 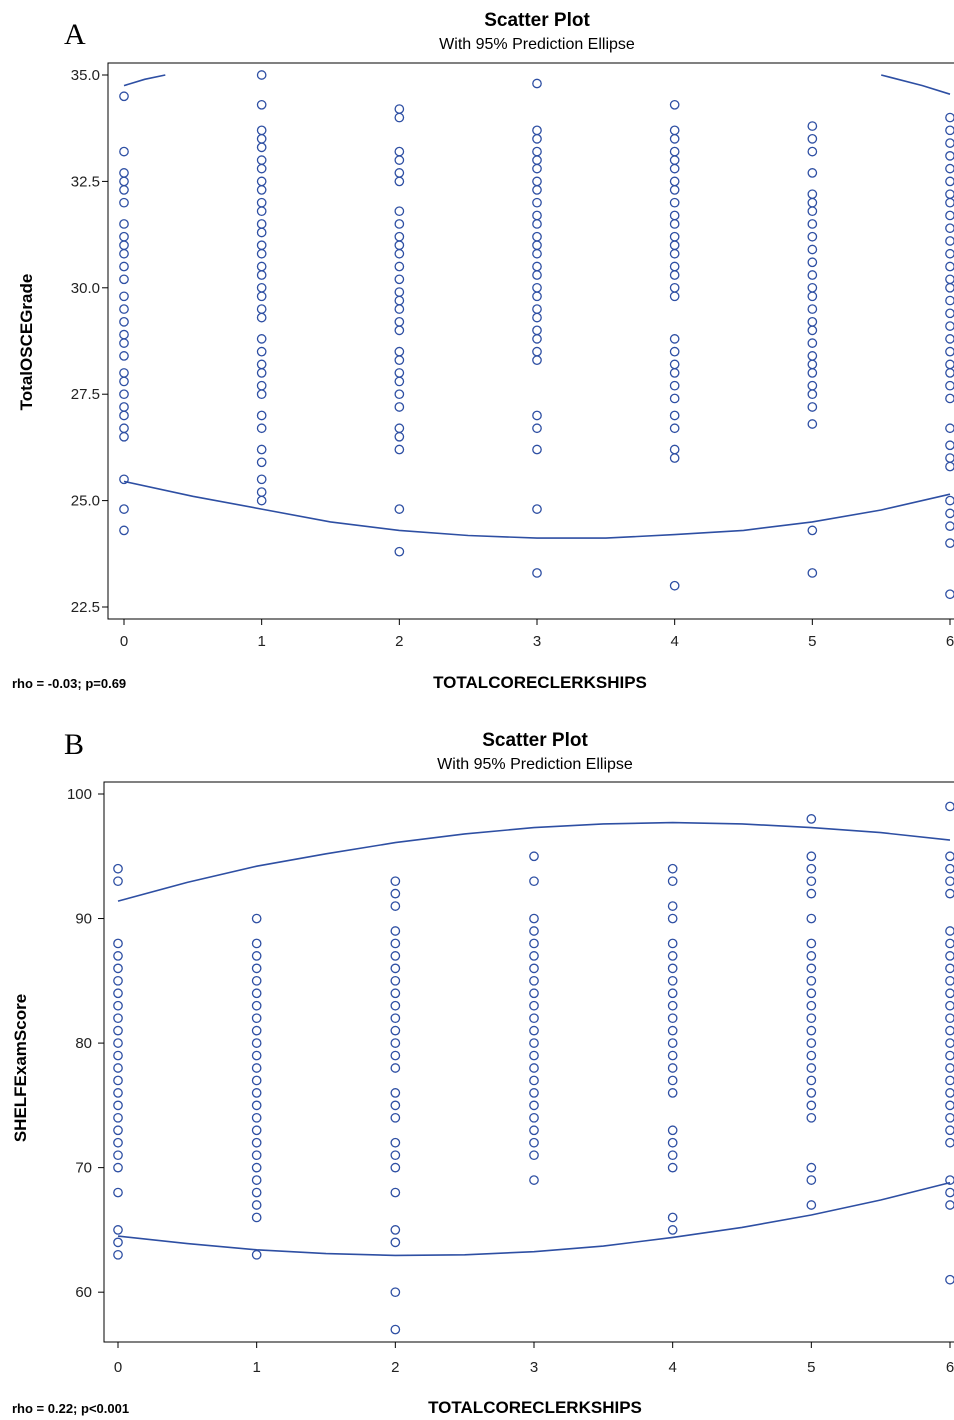 What do you see at coordinates (540, 682) in the screenshot?
I see `panel-a-x-axis-title: TOTALCORECLERKSHIPS` at bounding box center [540, 682].